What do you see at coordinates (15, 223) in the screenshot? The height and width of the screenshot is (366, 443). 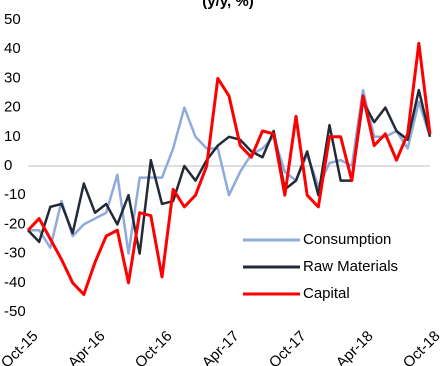 I see `y-tick-label: -20` at bounding box center [15, 223].